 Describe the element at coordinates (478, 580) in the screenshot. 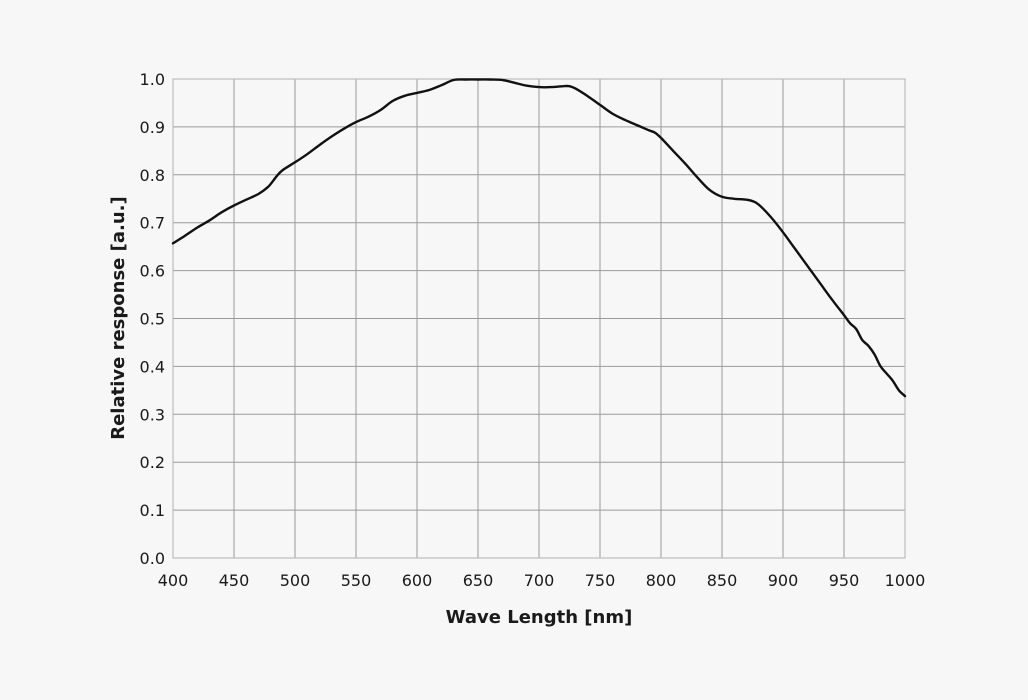

I see `x-tick-label: 650` at that location.